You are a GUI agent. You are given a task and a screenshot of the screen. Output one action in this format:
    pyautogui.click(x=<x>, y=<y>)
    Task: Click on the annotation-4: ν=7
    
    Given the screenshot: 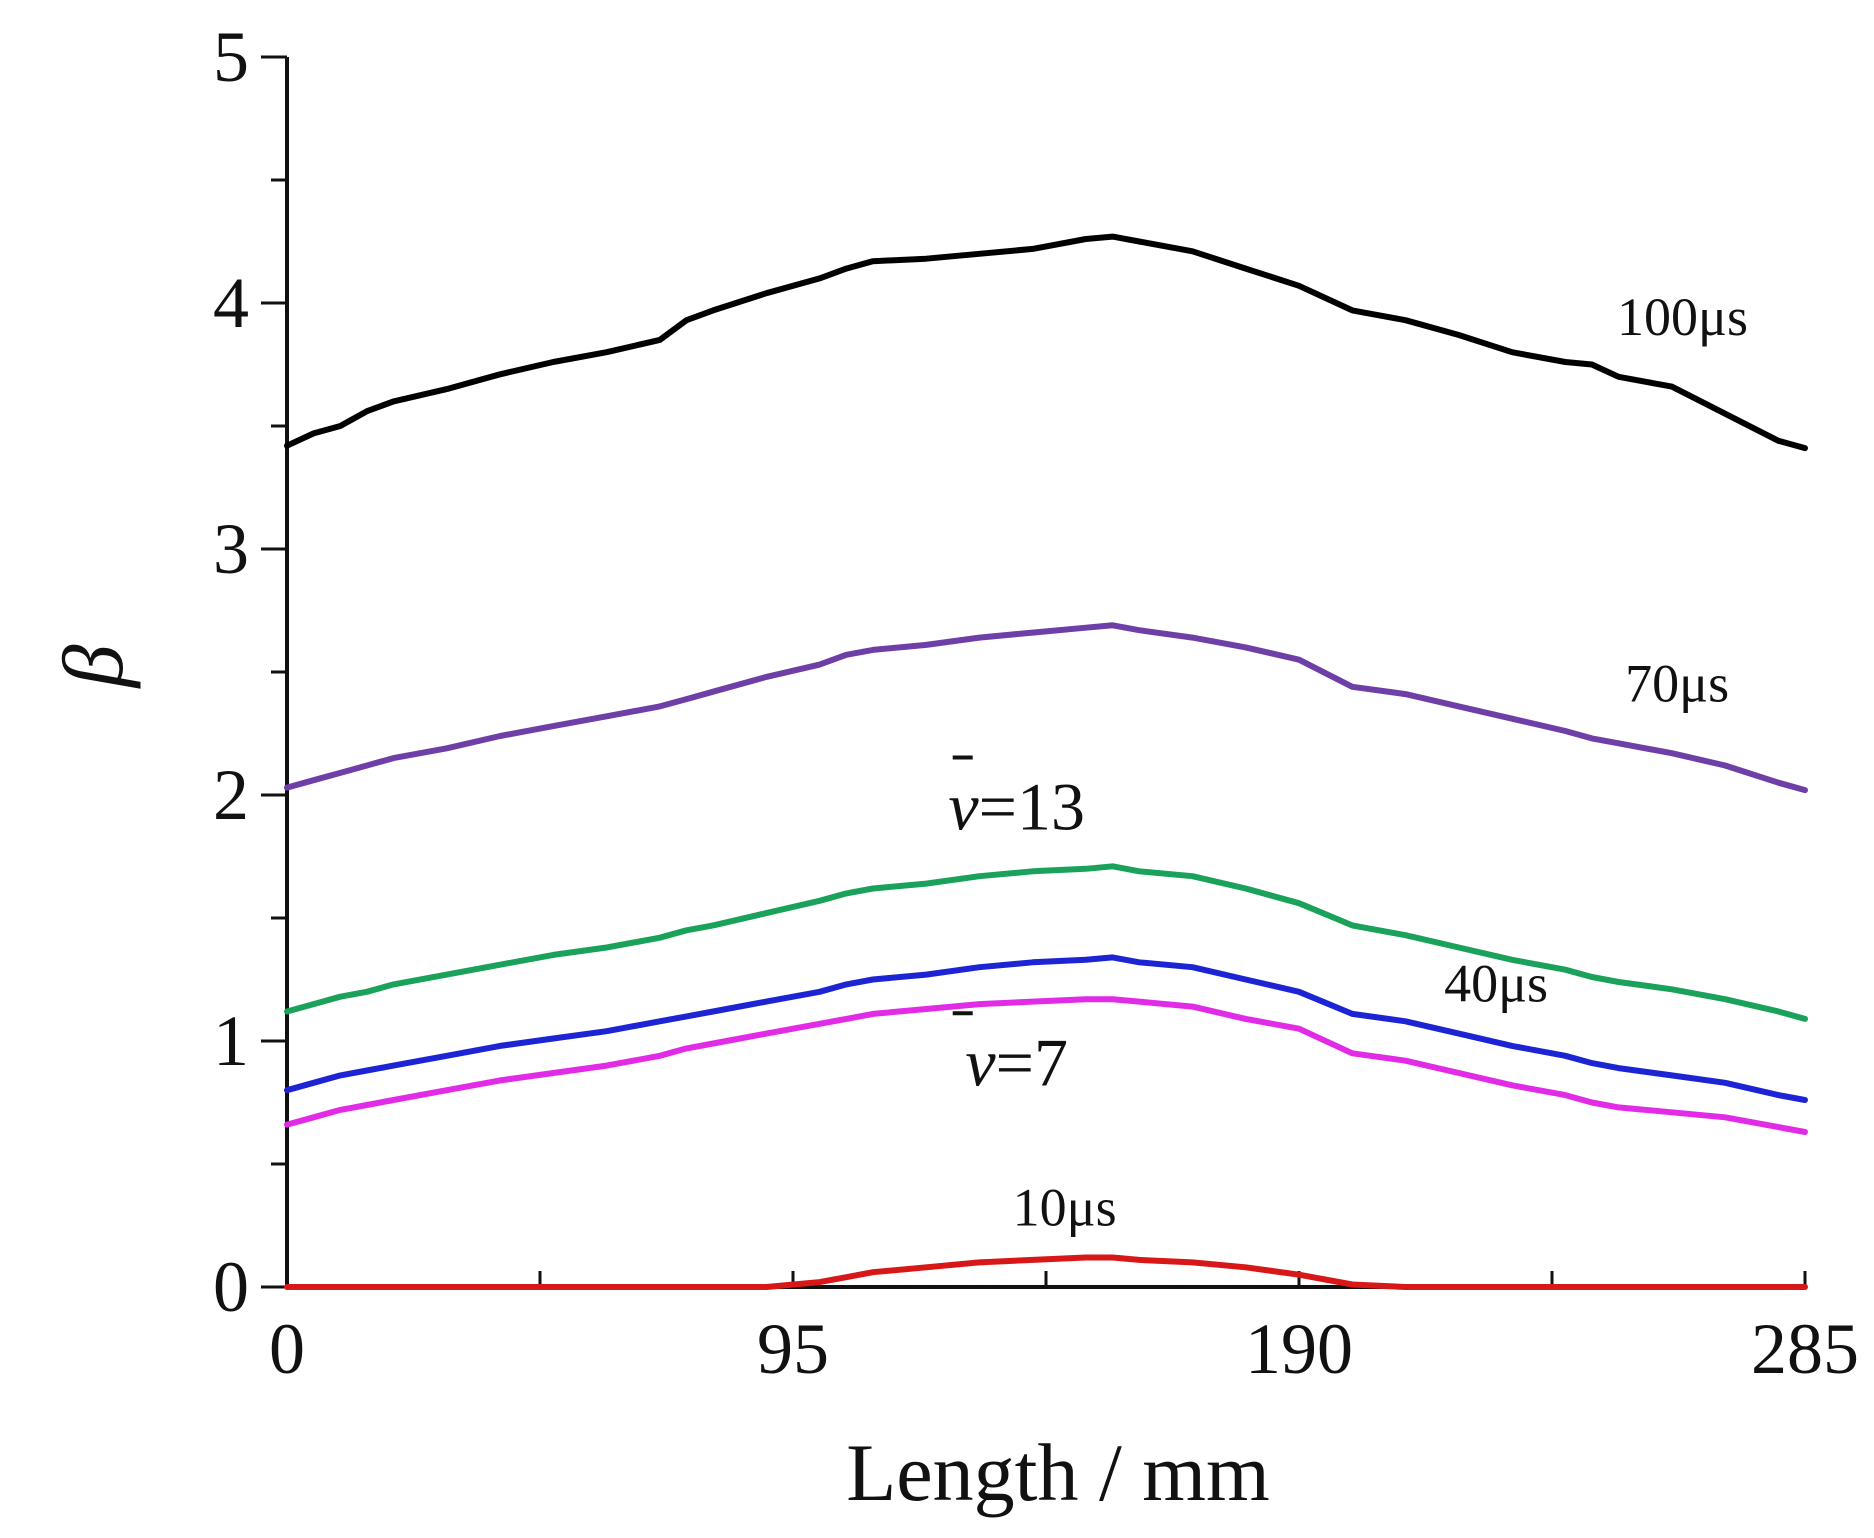 What is the action you would take?
    pyautogui.click(x=1016, y=1062)
    